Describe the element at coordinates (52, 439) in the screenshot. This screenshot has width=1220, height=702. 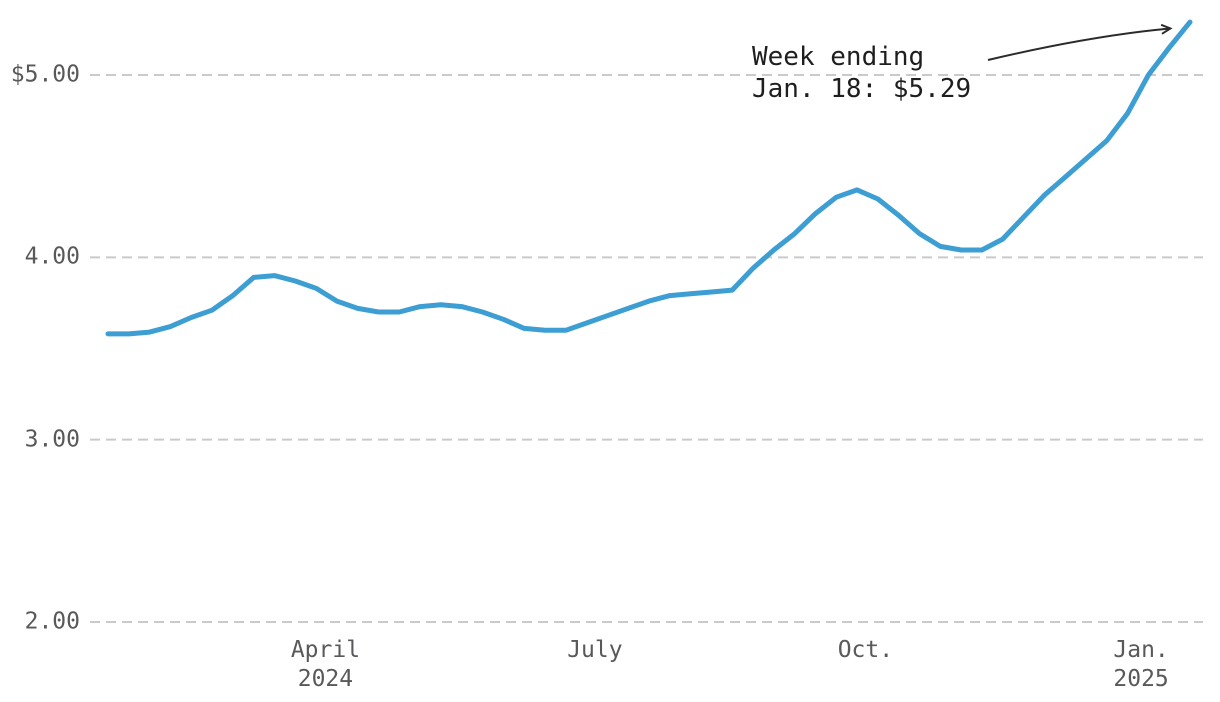
I see `y-tick-label: 3.00` at that location.